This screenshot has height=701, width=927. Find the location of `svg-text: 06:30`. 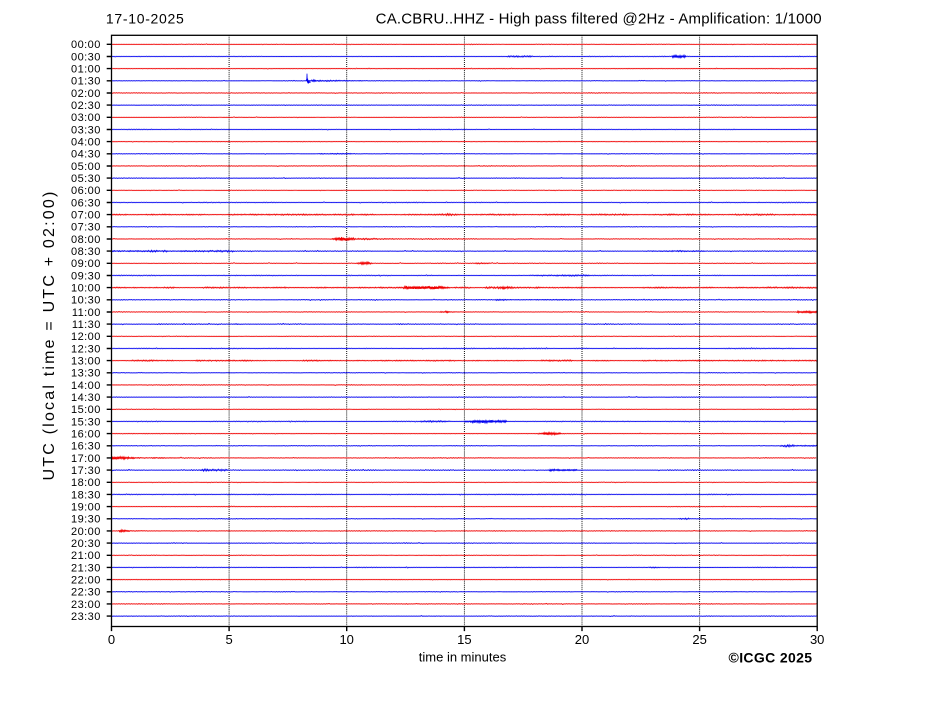

svg-text: 06:30 is located at coordinates (86, 203).